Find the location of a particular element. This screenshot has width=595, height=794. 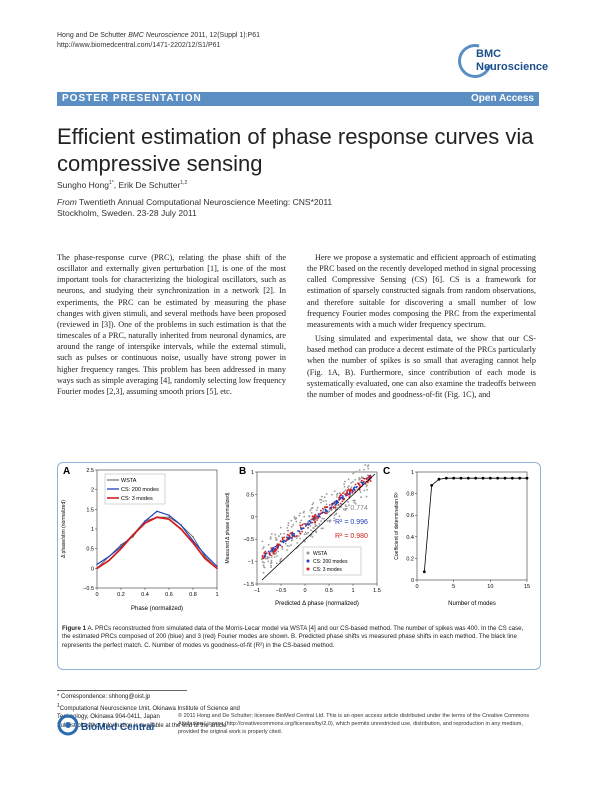

b-ytick-label: −1 is located at coordinates (251, 563).